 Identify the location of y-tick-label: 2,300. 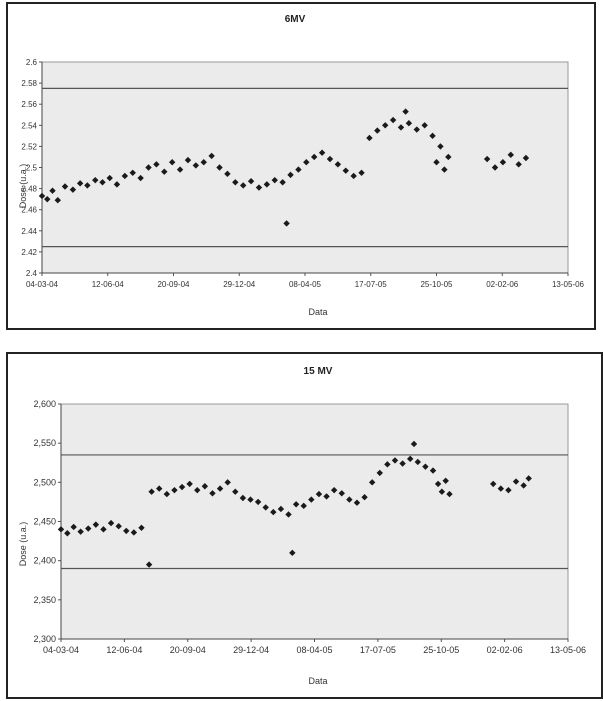
(44, 639).